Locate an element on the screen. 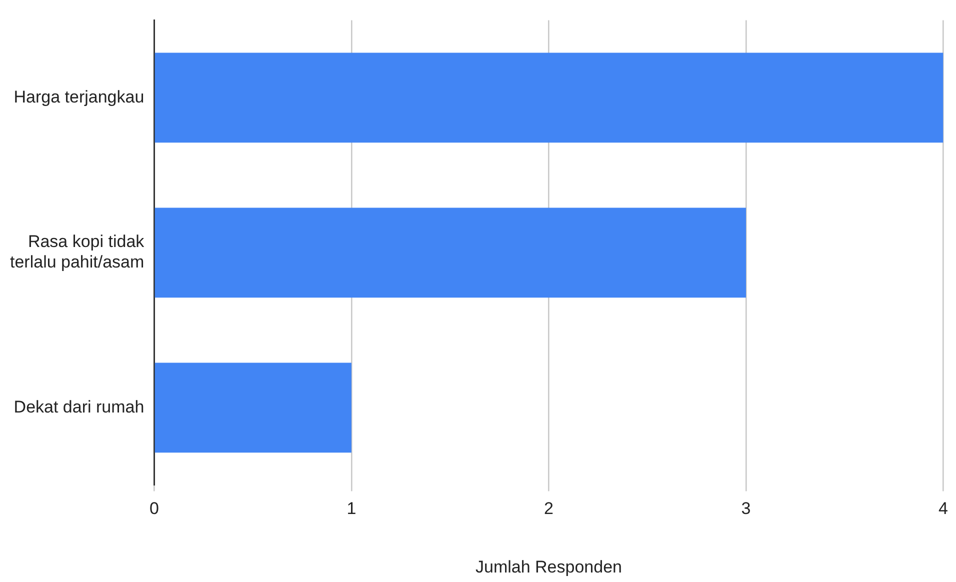 The image size is (956, 582). y-tick-label: Dekat dari rumah is located at coordinates (79, 406).